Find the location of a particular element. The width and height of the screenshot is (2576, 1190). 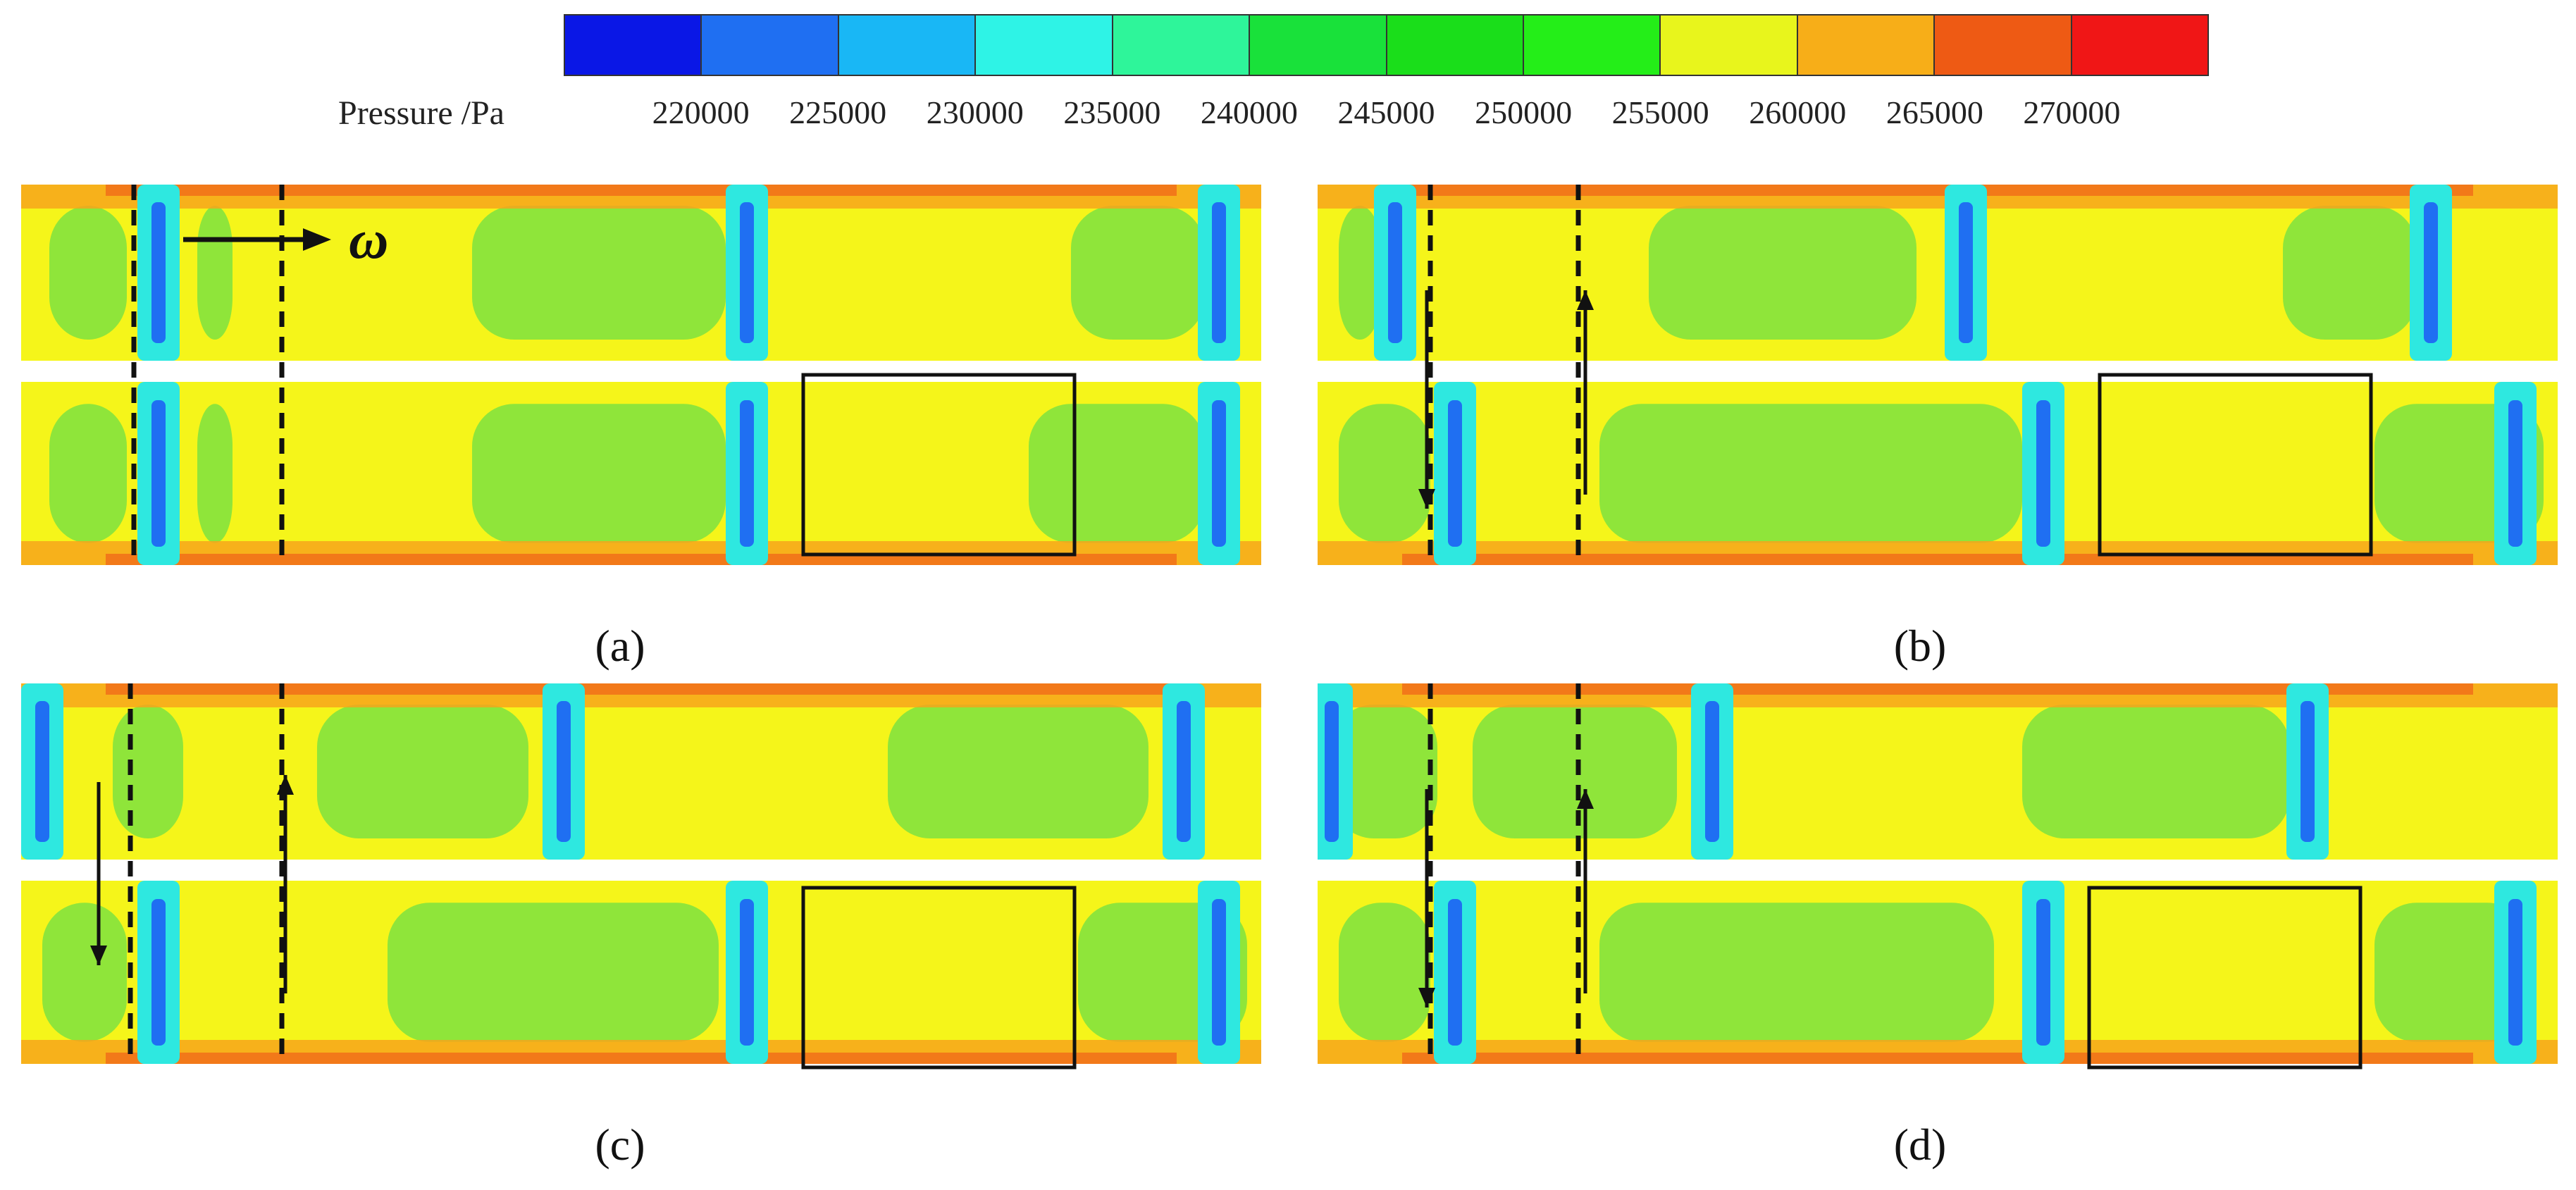

caption-a: (a) is located at coordinates (620, 646).